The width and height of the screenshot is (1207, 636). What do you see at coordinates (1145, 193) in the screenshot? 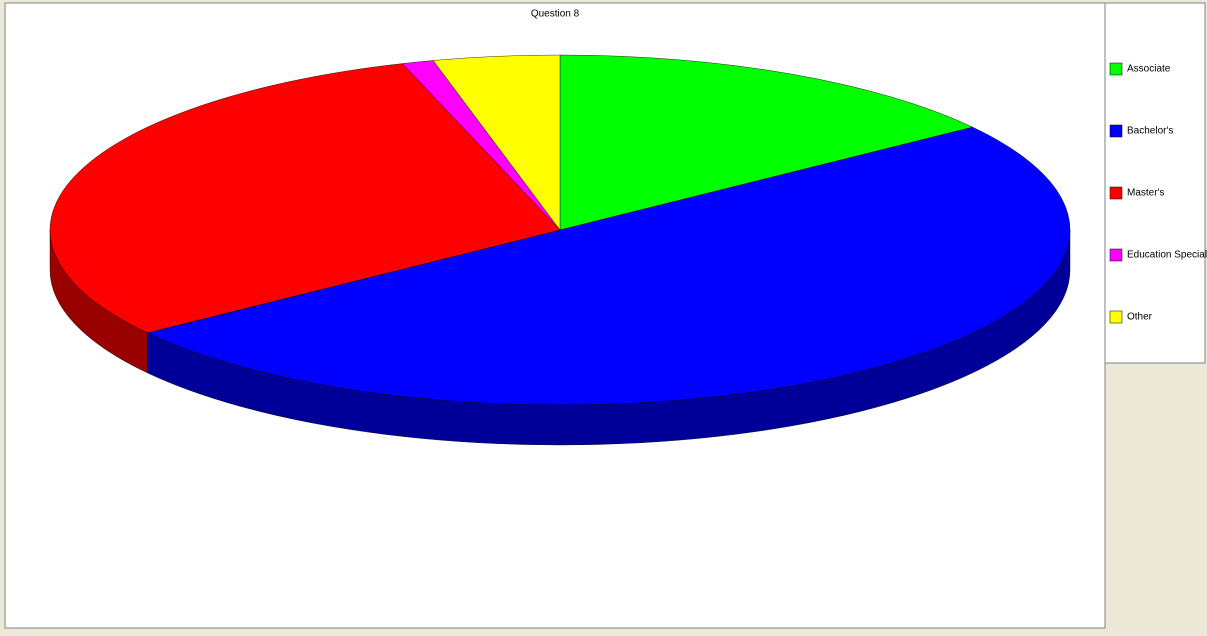
I see `legend-label: Master's` at bounding box center [1145, 193].